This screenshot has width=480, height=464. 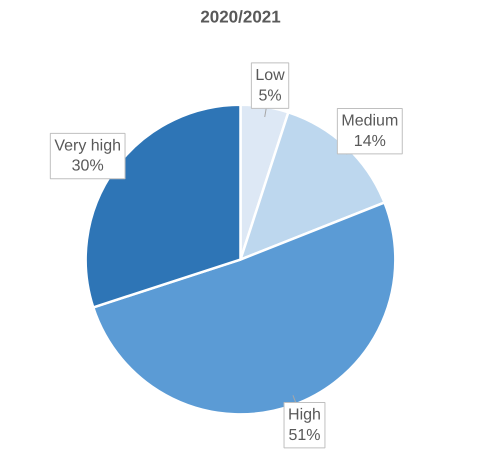 What do you see at coordinates (270, 95) in the screenshot?
I see `data-label: 5%` at bounding box center [270, 95].